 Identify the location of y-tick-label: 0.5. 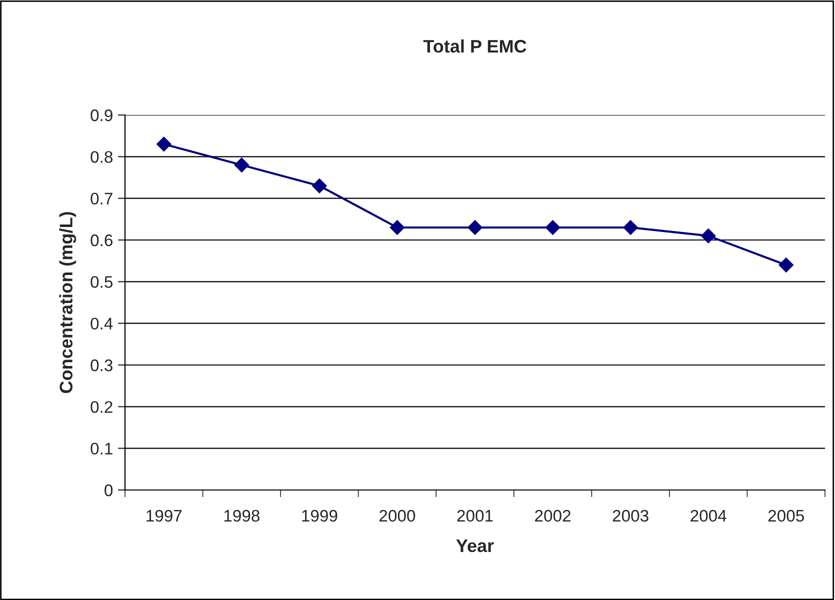
(101, 282).